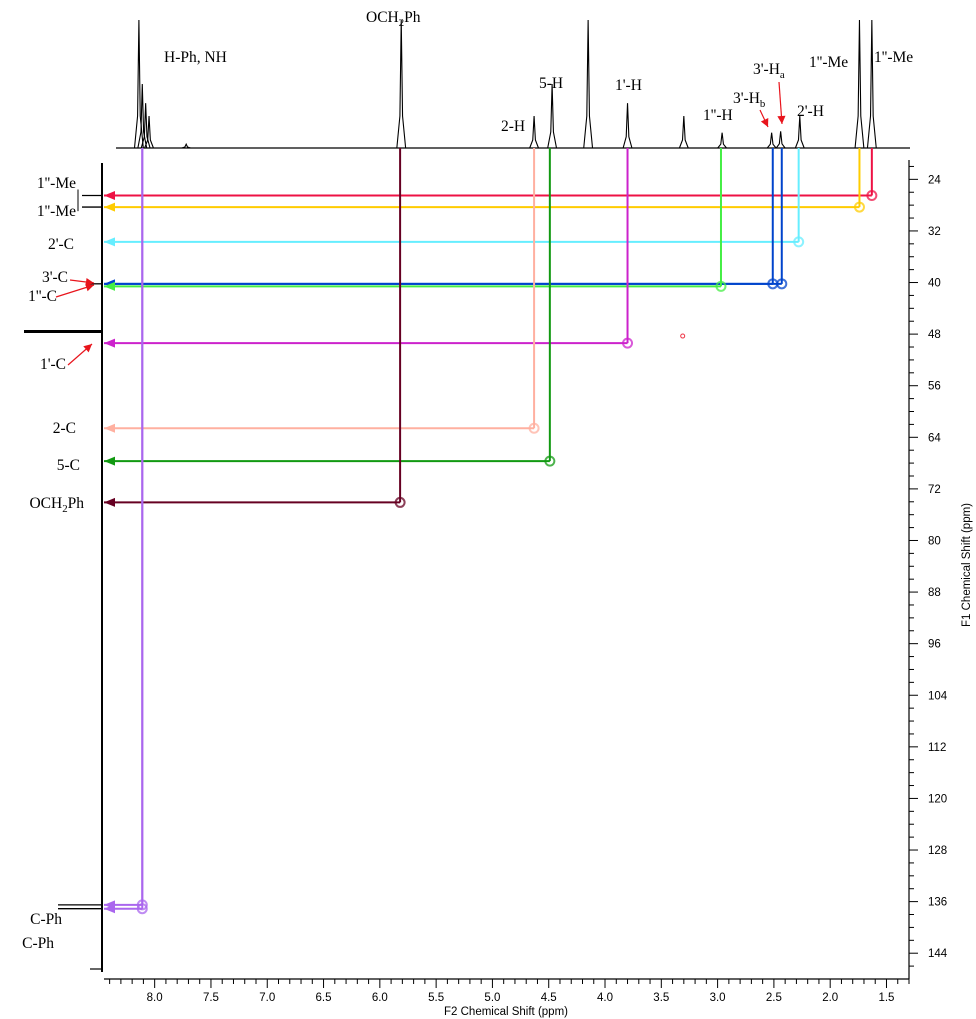 The width and height of the screenshot is (976, 1019). What do you see at coordinates (934, 335) in the screenshot?
I see `y-tick-label: 48` at bounding box center [934, 335].